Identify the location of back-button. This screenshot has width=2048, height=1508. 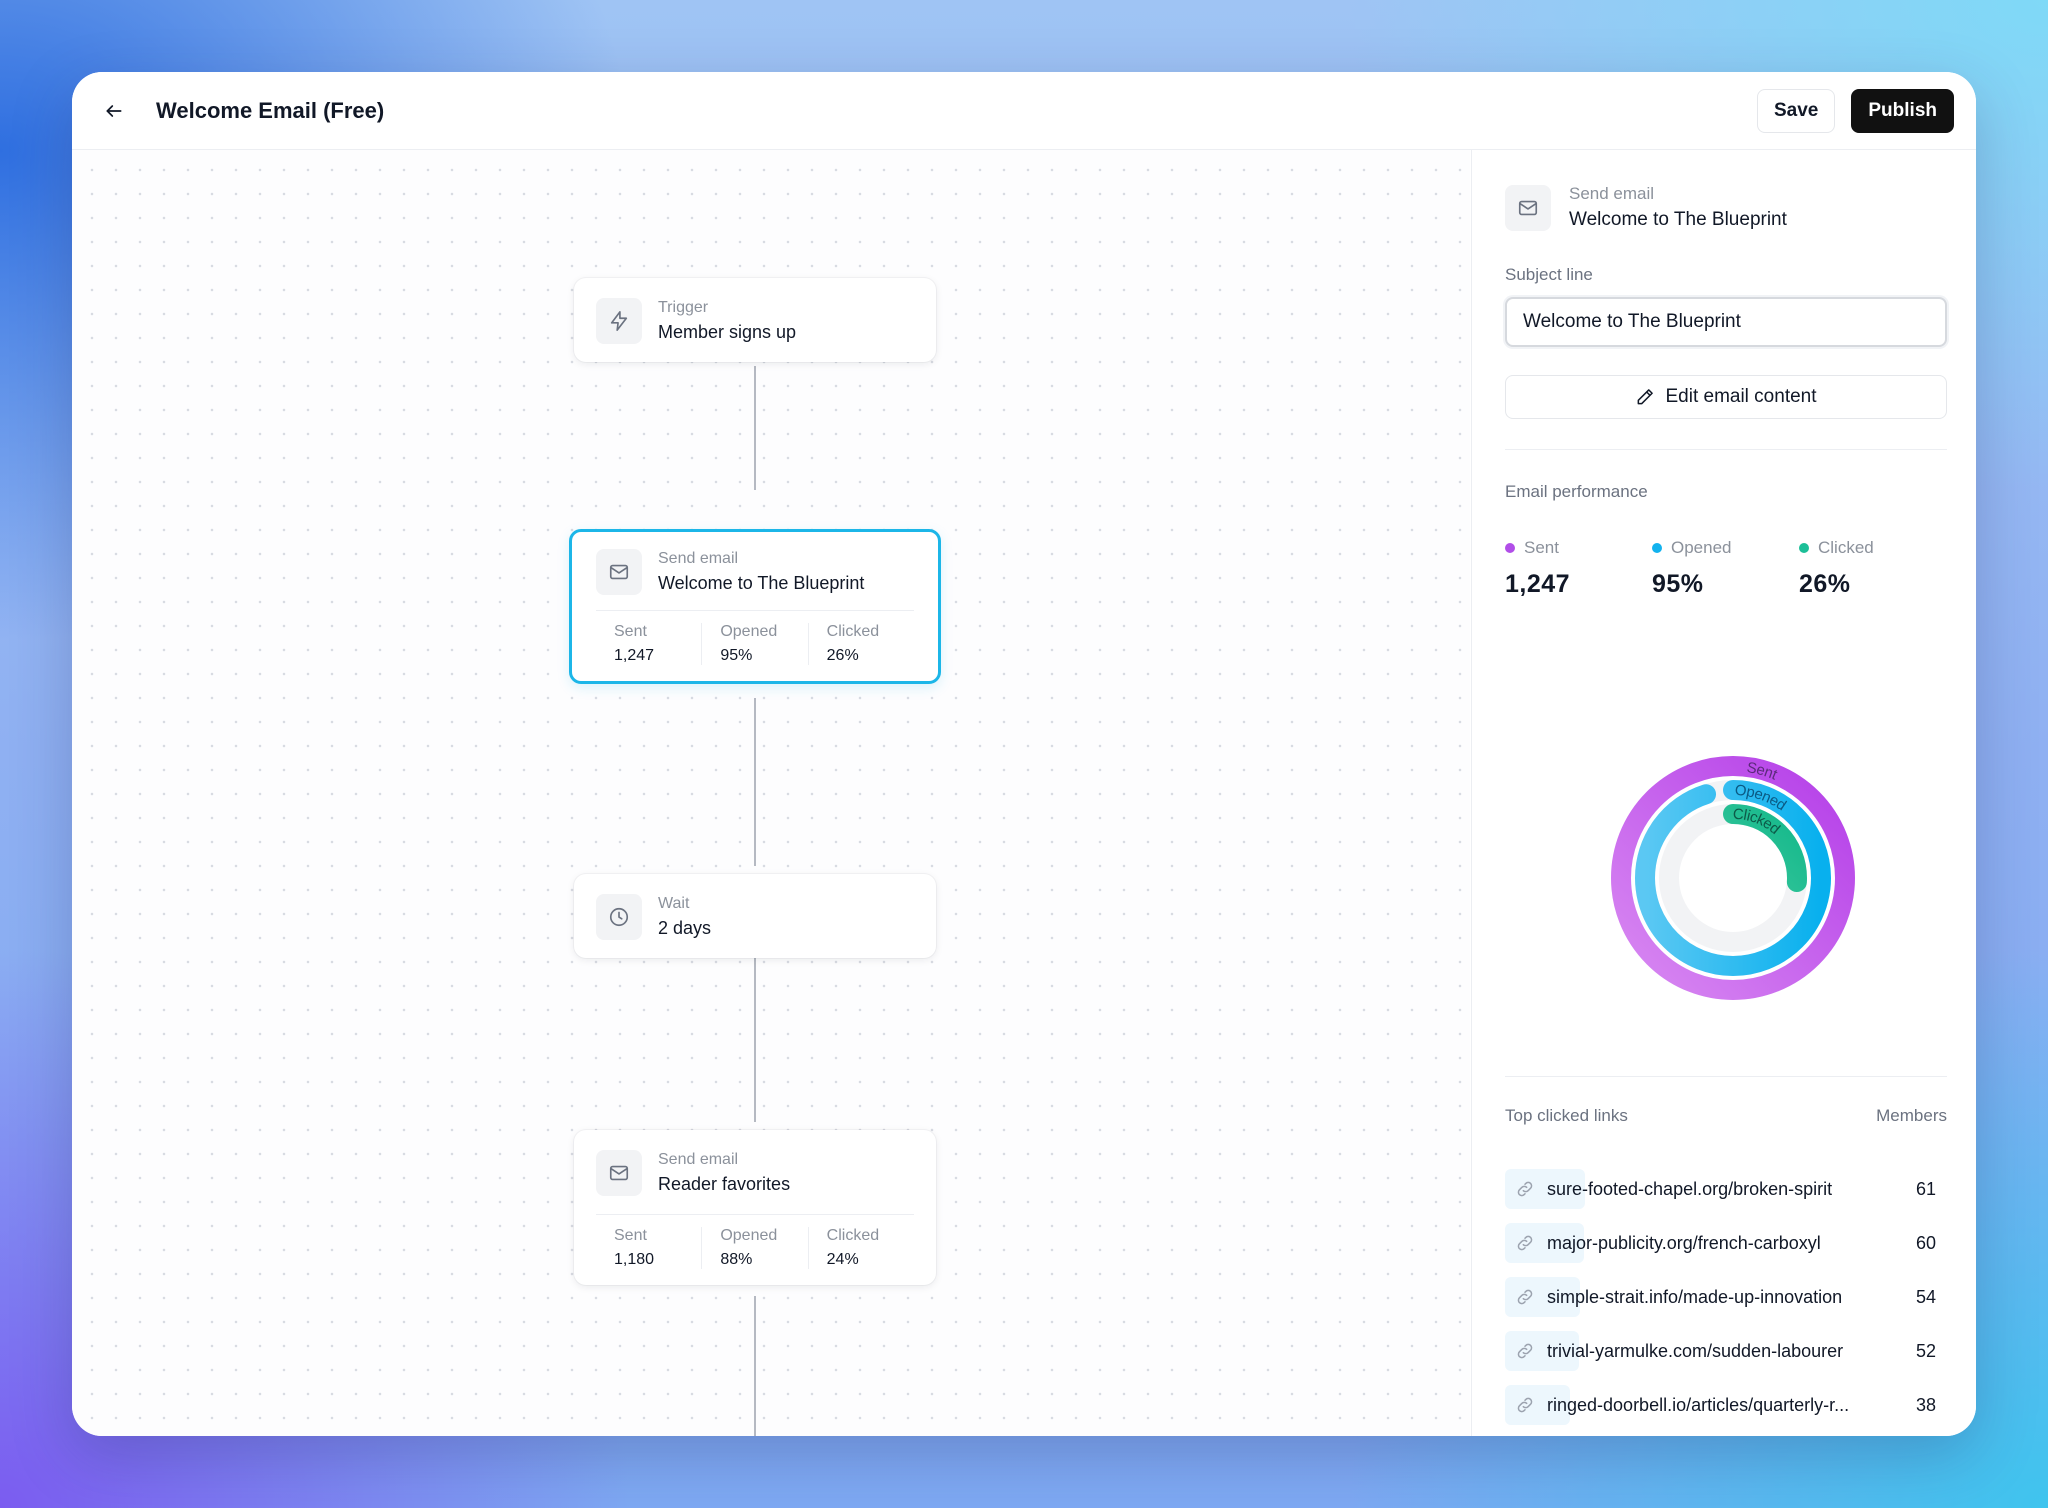
(114, 111).